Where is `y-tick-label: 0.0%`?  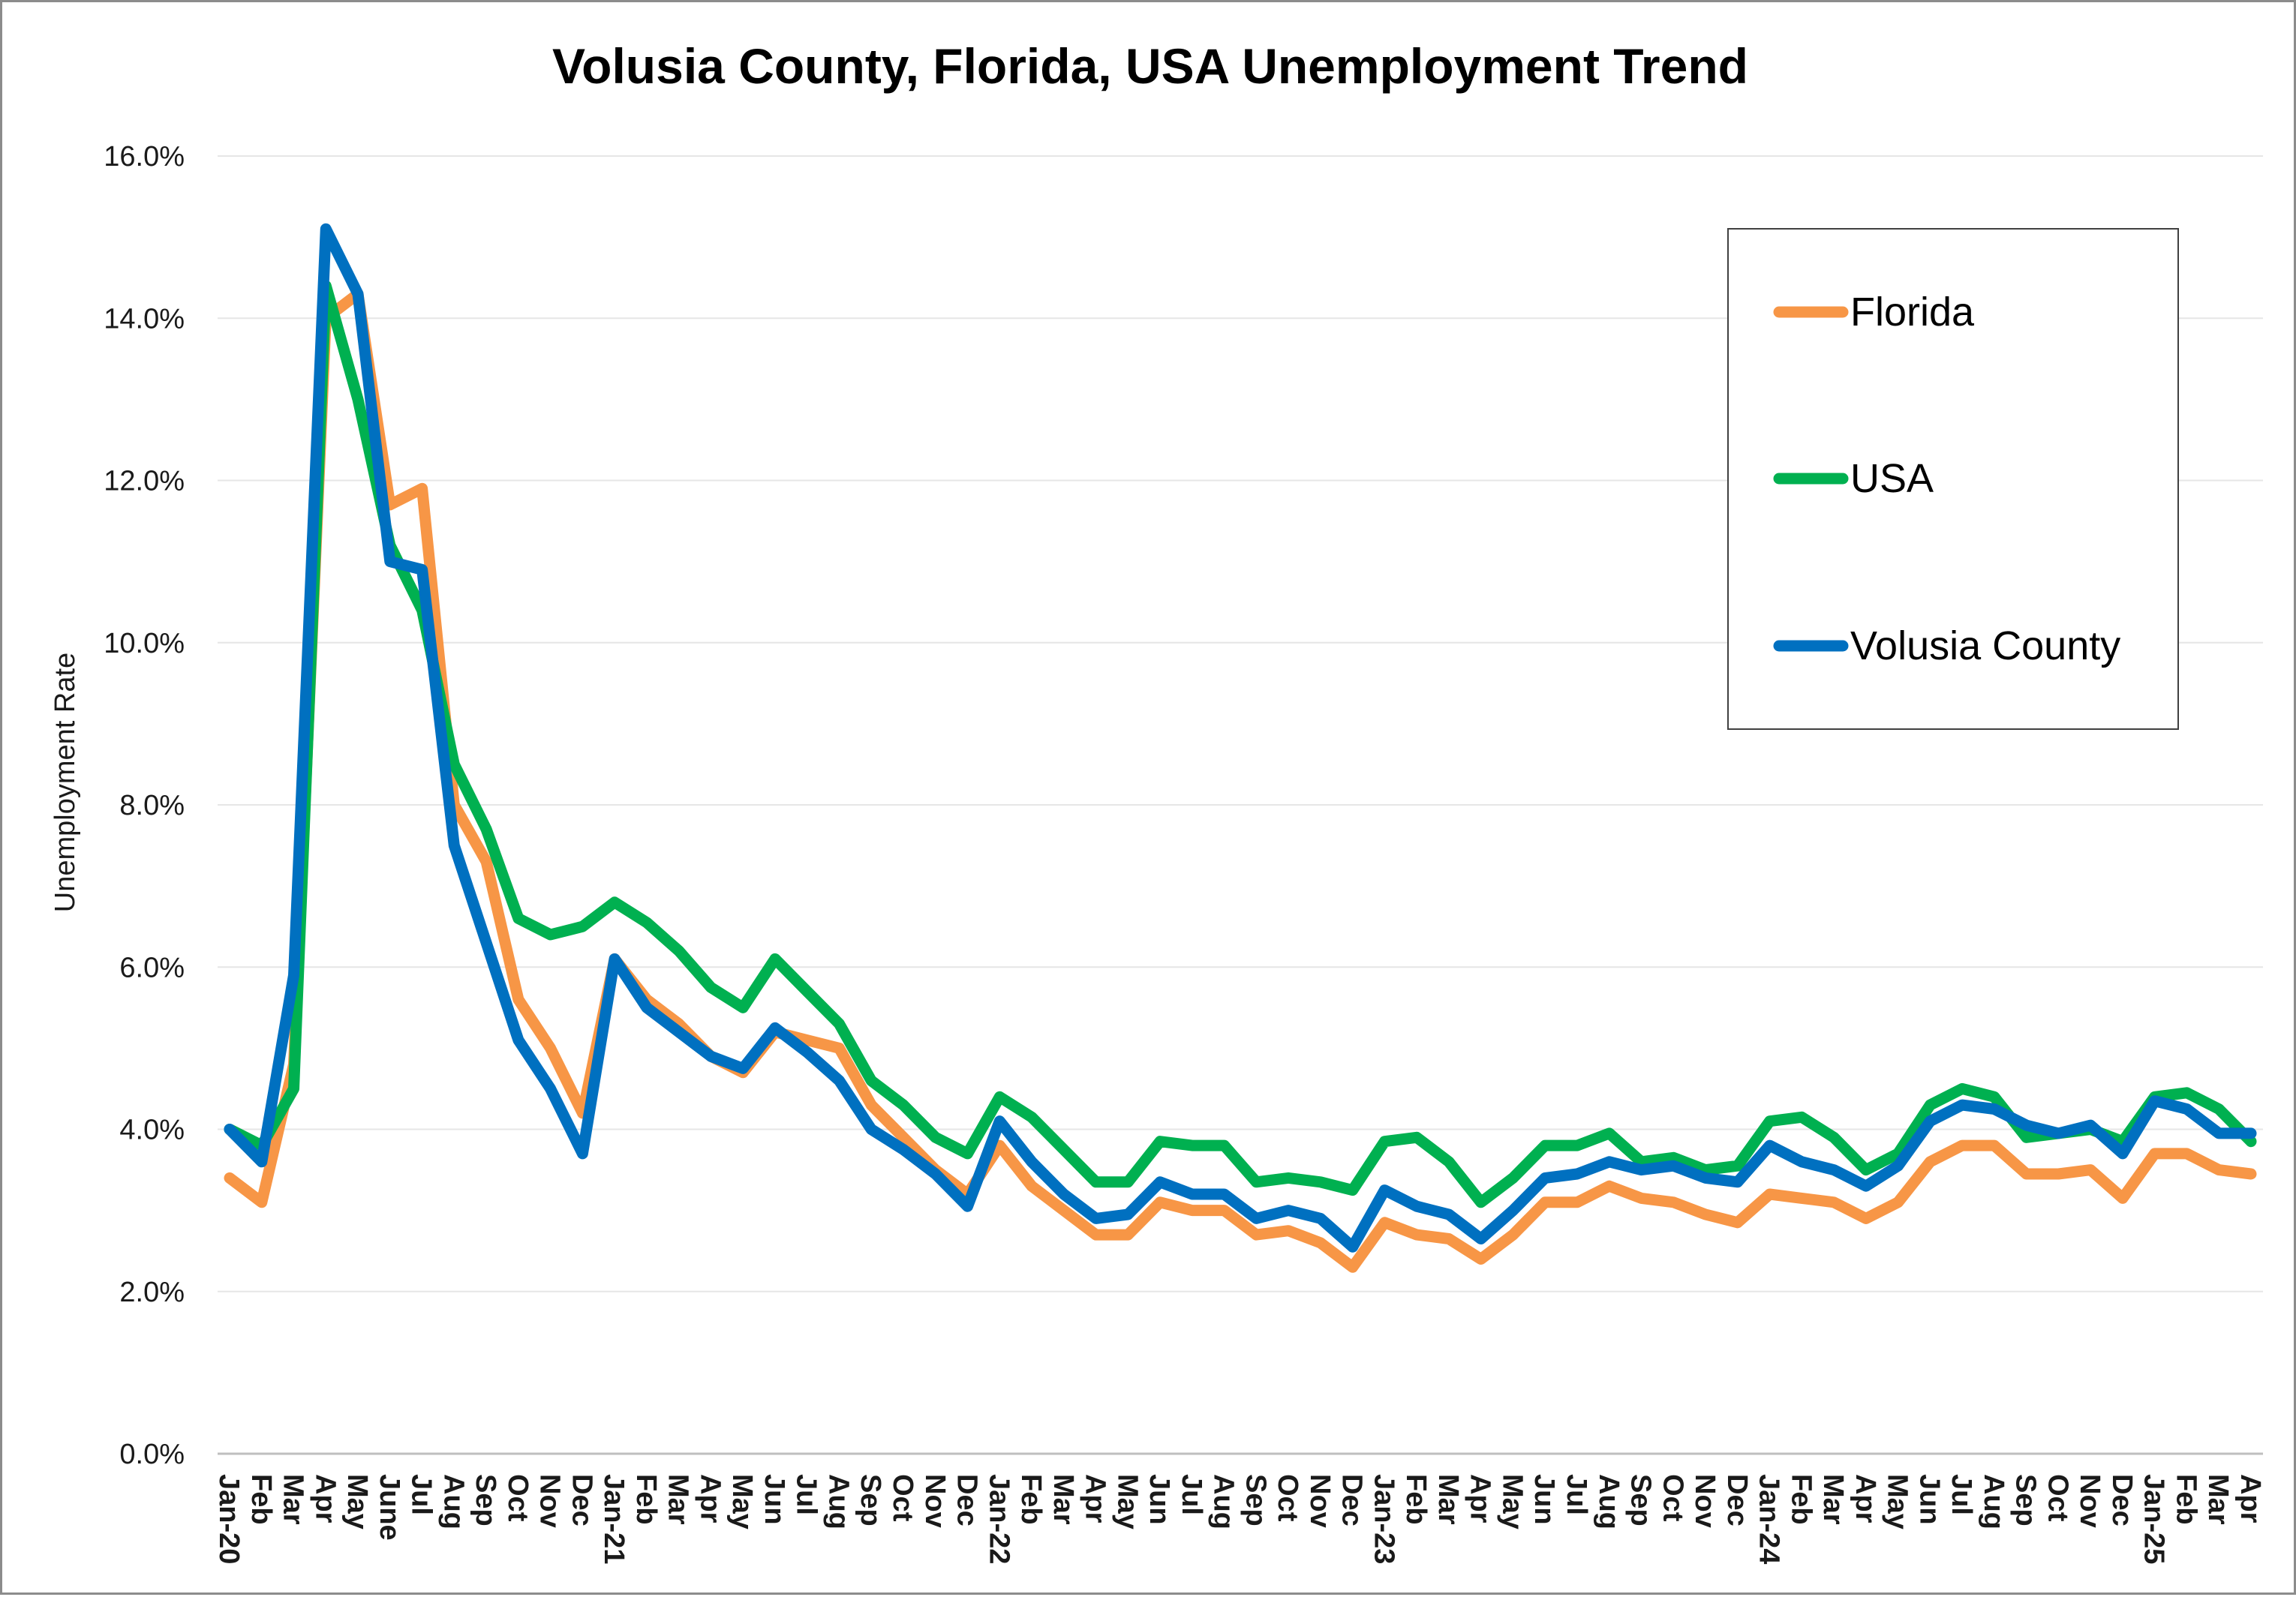 y-tick-label: 0.0% is located at coordinates (152, 1454).